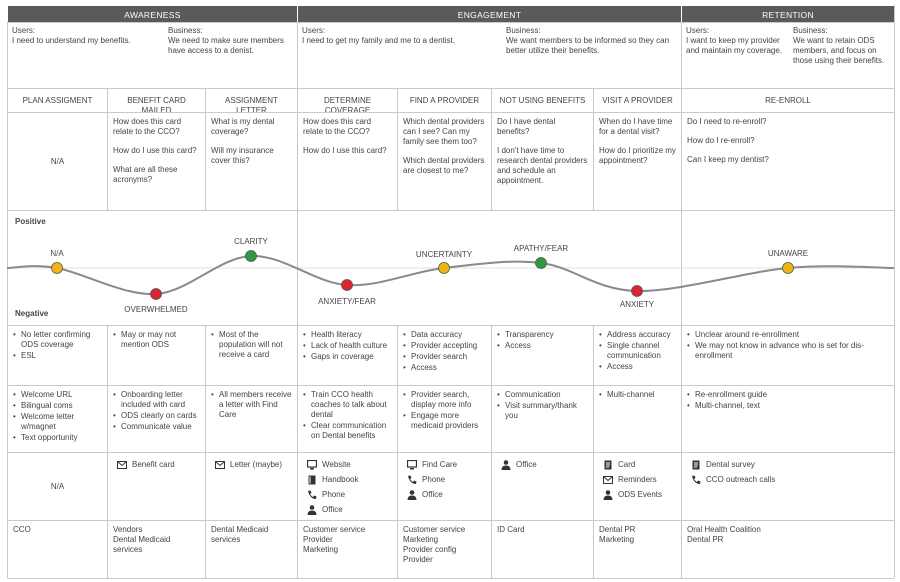 Image resolution: width=900 pixels, height=582 pixels. What do you see at coordinates (57, 161) in the screenshot?
I see `questions-cell: N/A` at bounding box center [57, 161].